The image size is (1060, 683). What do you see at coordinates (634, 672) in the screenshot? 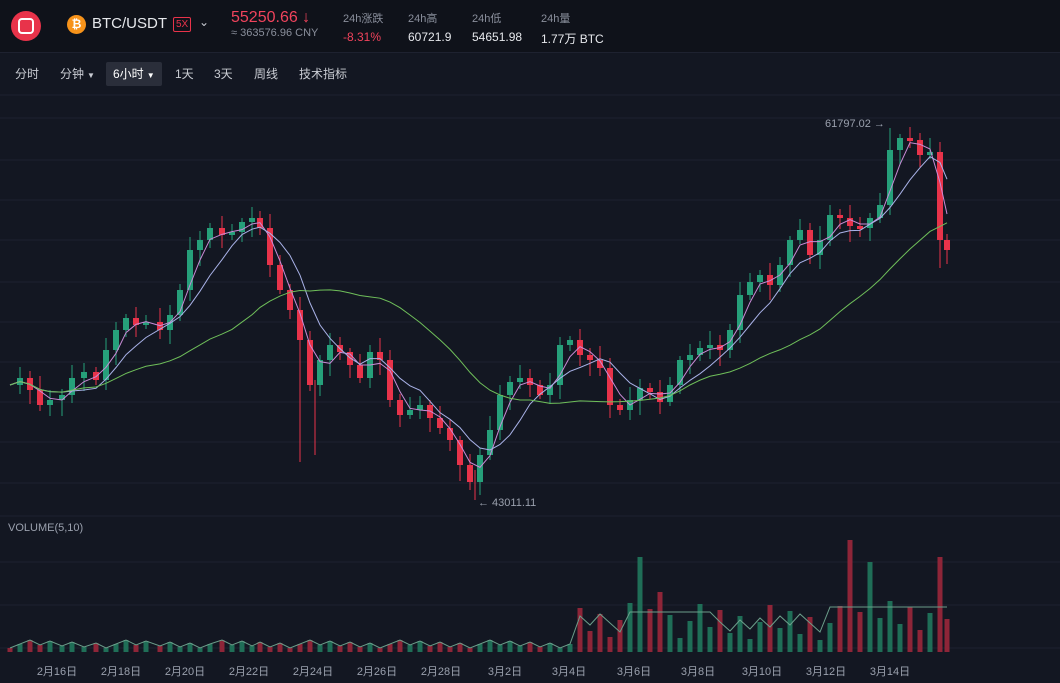
I see `x-tick-label: 3月6日` at bounding box center [634, 672].